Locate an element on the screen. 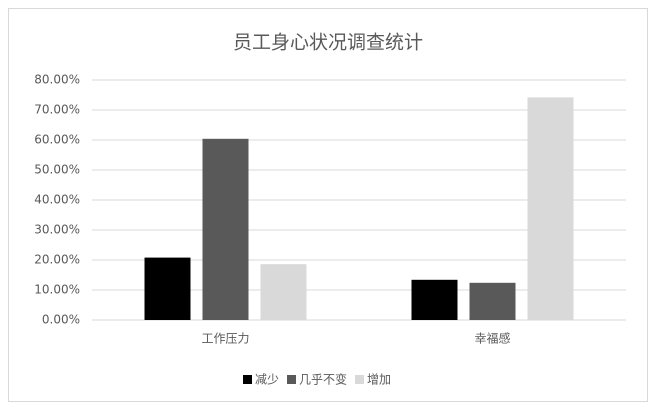 The height and width of the screenshot is (410, 656). legend-label: 减少 is located at coordinates (267, 380).